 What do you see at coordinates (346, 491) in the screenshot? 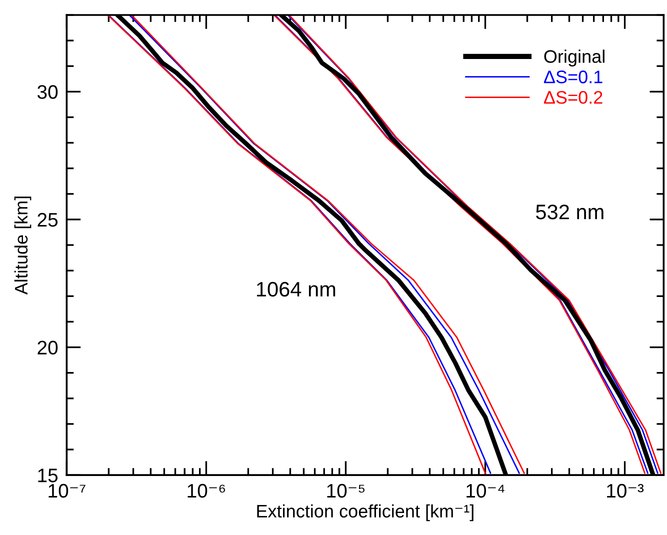
I see `x-tick-label: 10⁻⁵` at bounding box center [346, 491].